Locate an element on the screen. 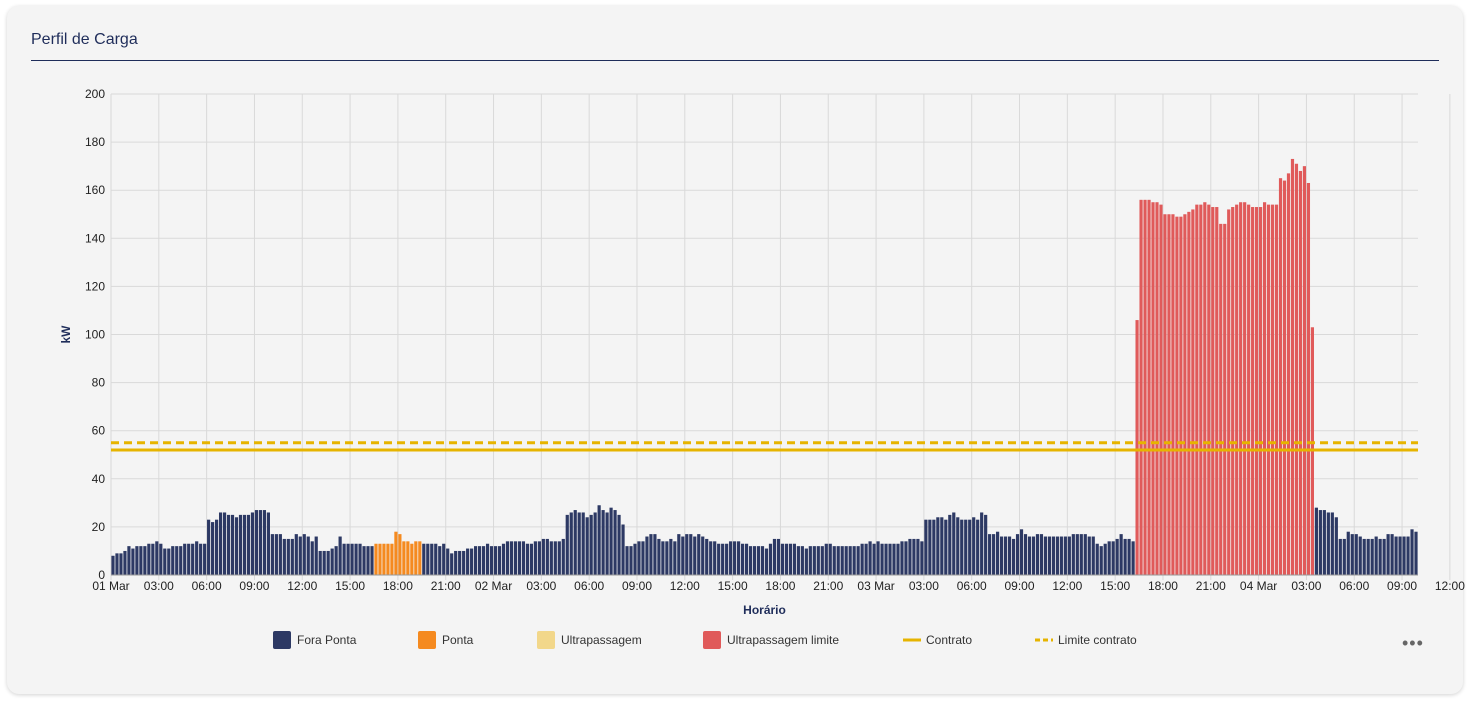  more-options-icon: ••• is located at coordinates (1413, 643).